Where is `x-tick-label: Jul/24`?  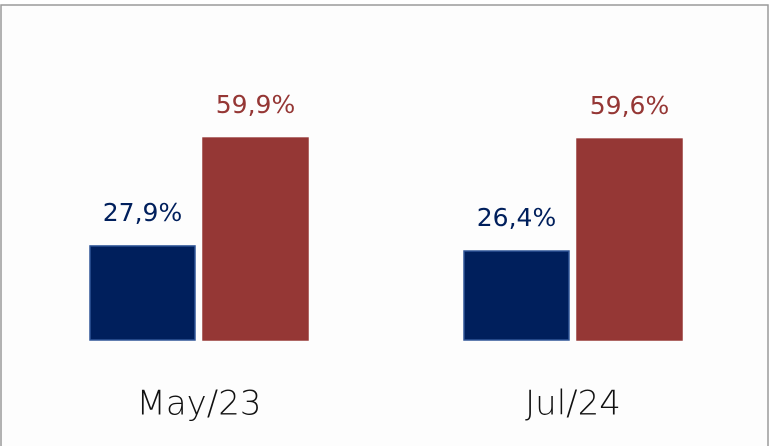
x-tick-label: Jul/24 is located at coordinates (573, 404).